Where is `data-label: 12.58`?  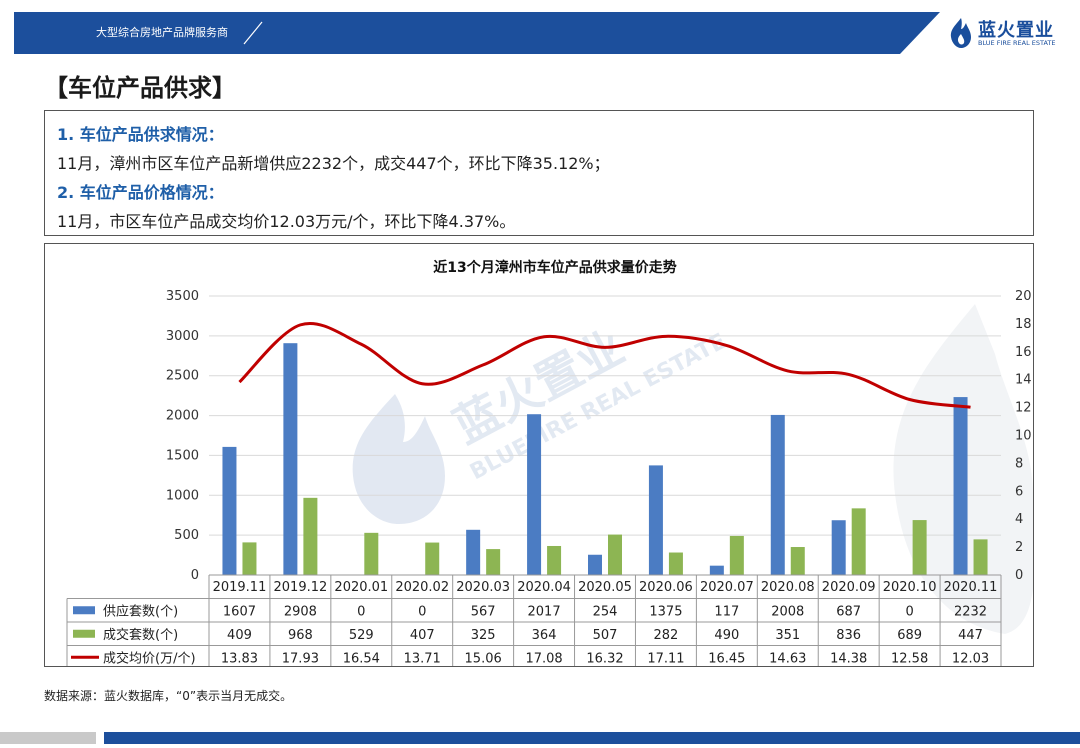 data-label: 12.58 is located at coordinates (909, 658).